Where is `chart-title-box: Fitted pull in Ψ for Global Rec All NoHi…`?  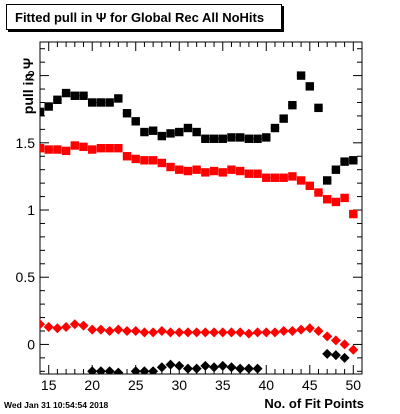 chart-title-box: Fitted pull in Ψ for Global Rec All NoHi… is located at coordinates (144, 17).